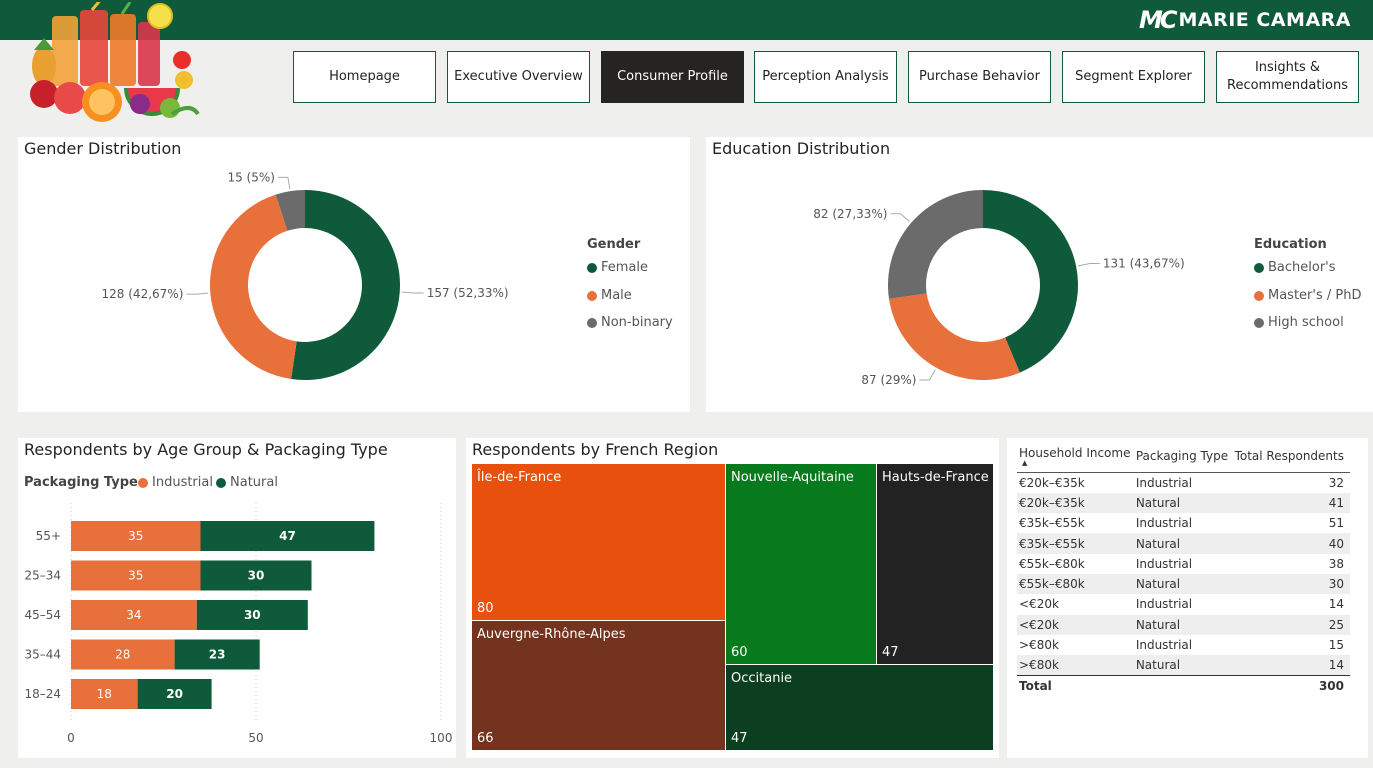  Describe the element at coordinates (1030, 281) in the screenshot. I see `donut-slice-bachelor` at that location.